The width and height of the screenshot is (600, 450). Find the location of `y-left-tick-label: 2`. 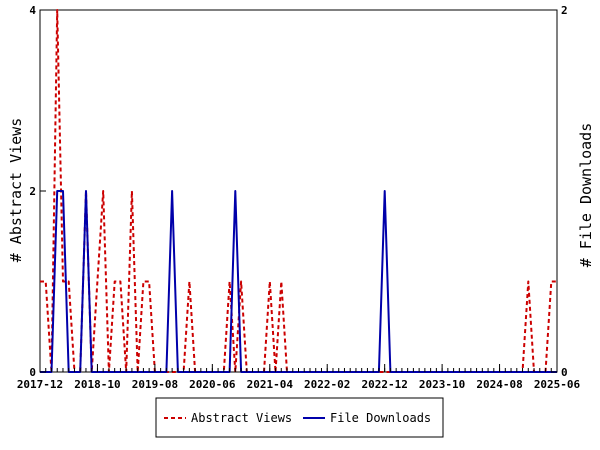

y-left-tick-label: 2 is located at coordinates (32, 191).